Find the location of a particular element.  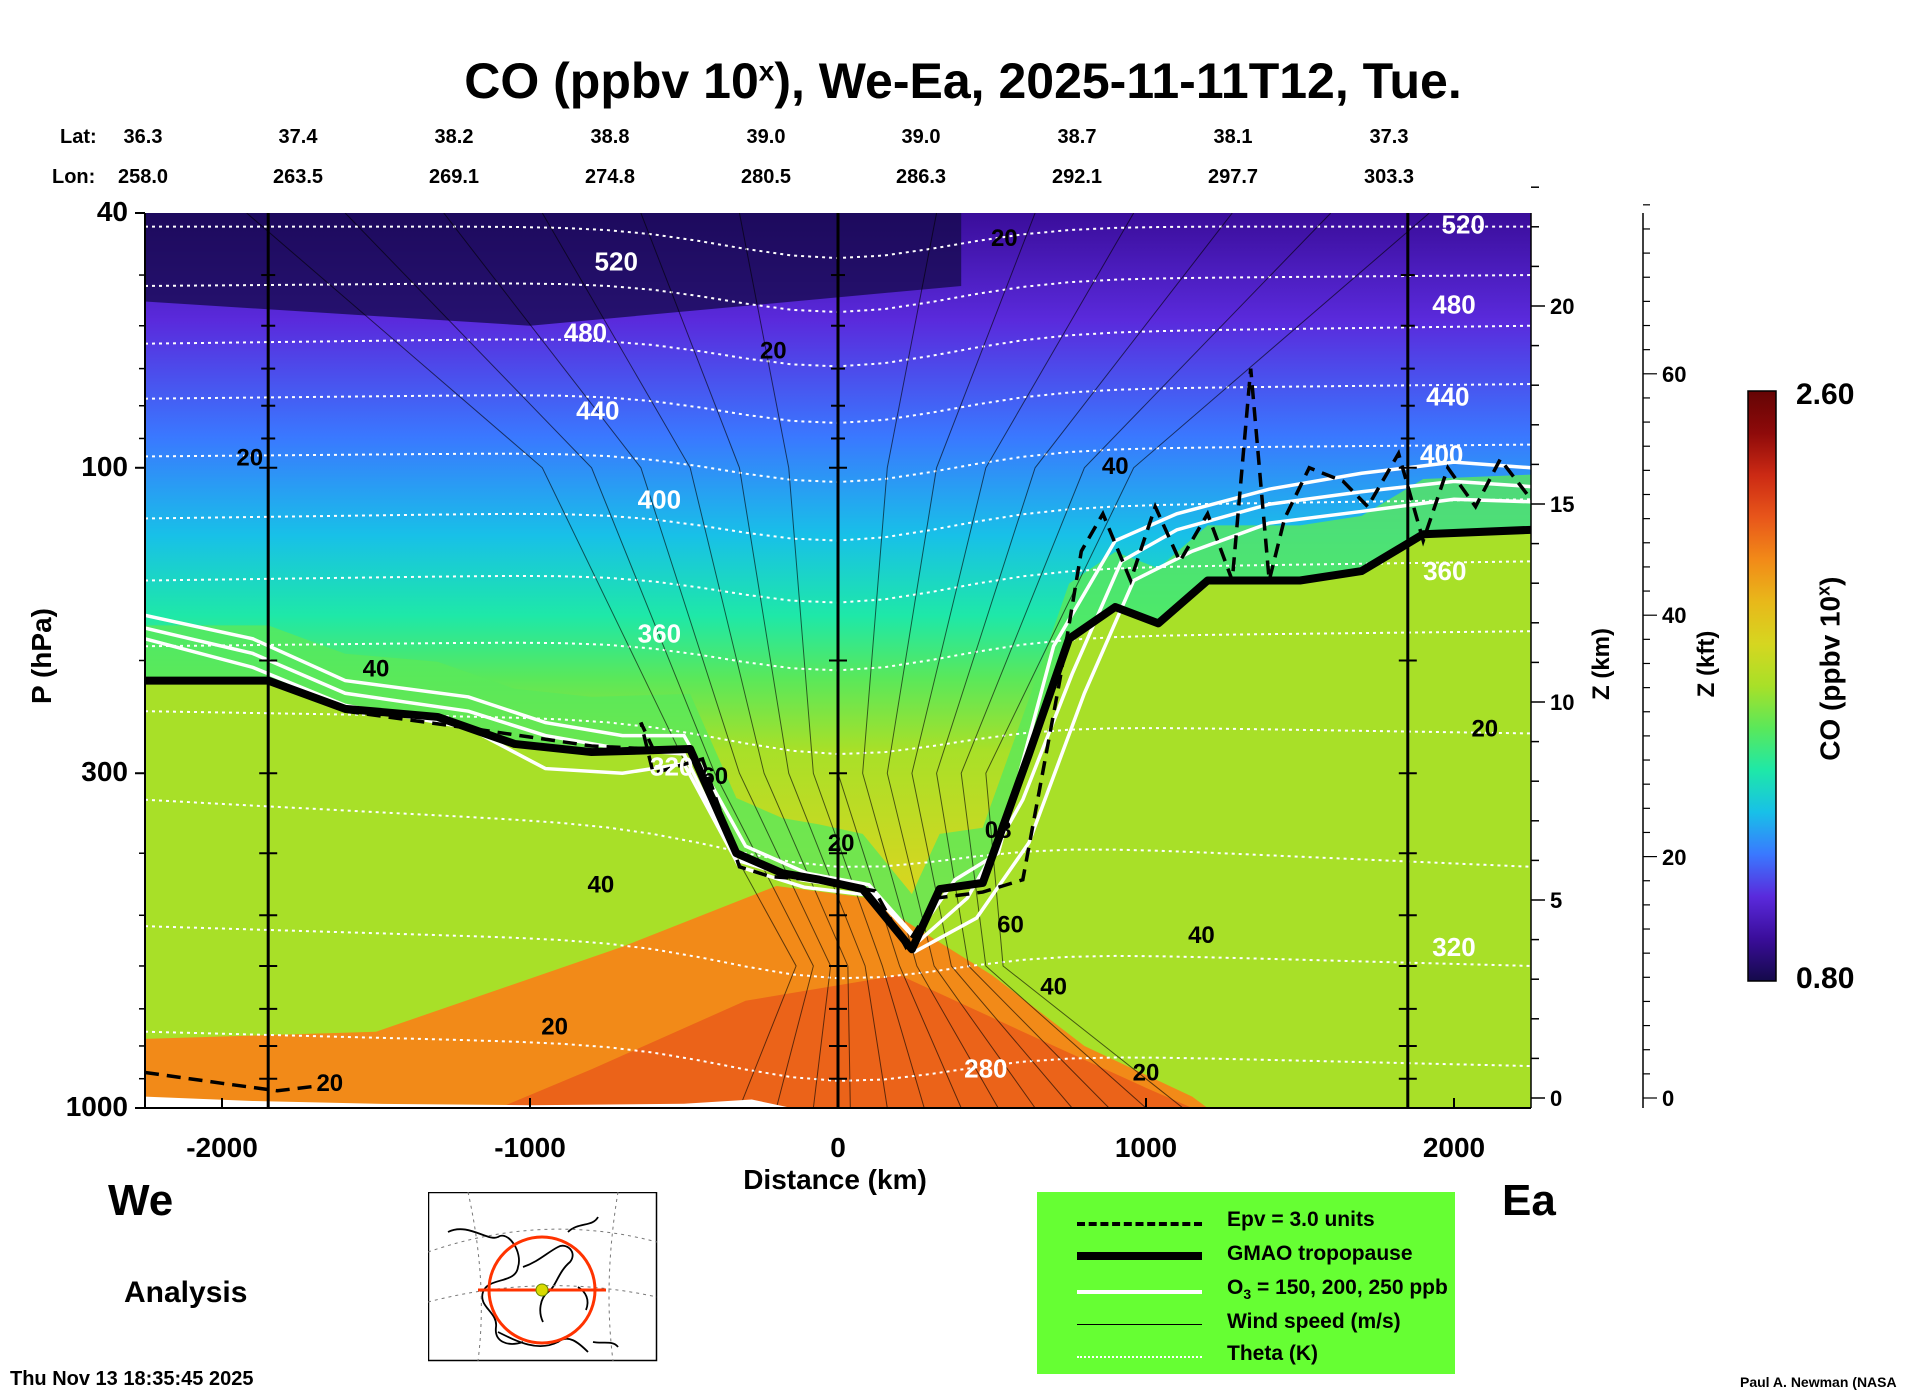

lat-value: 37.4 is located at coordinates (298, 137).